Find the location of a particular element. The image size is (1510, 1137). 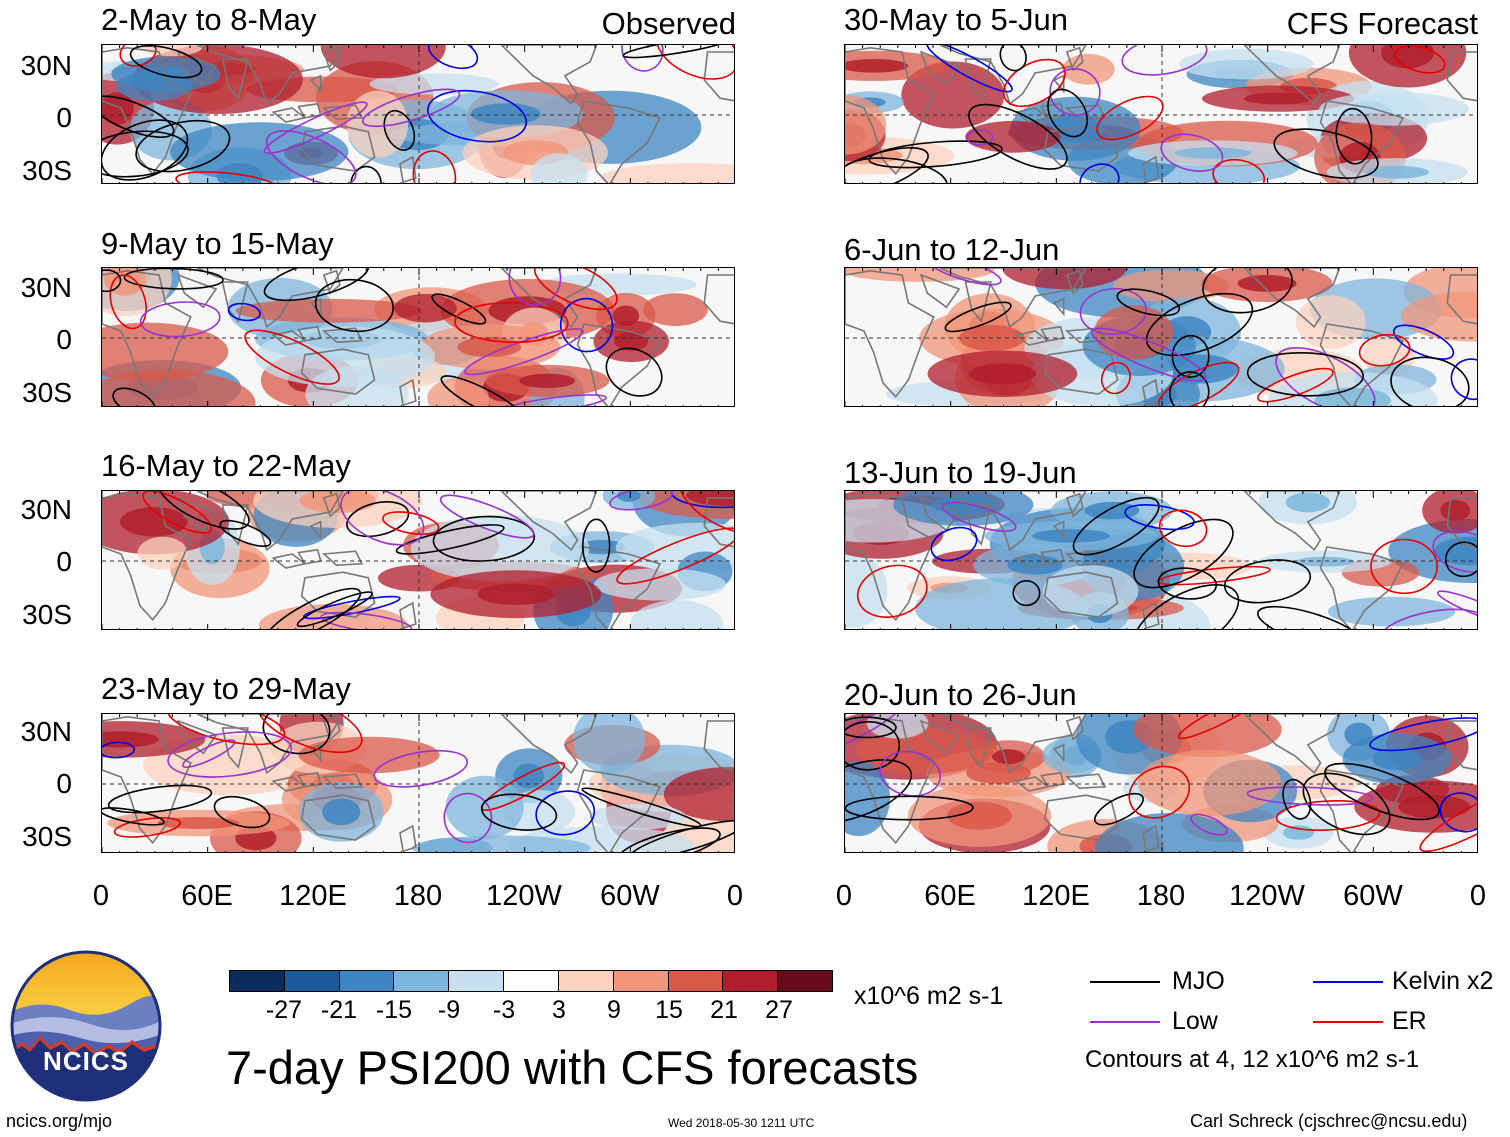

forecast-panel-2-title: 6-Jun to 12-Jun is located at coordinates (952, 249).